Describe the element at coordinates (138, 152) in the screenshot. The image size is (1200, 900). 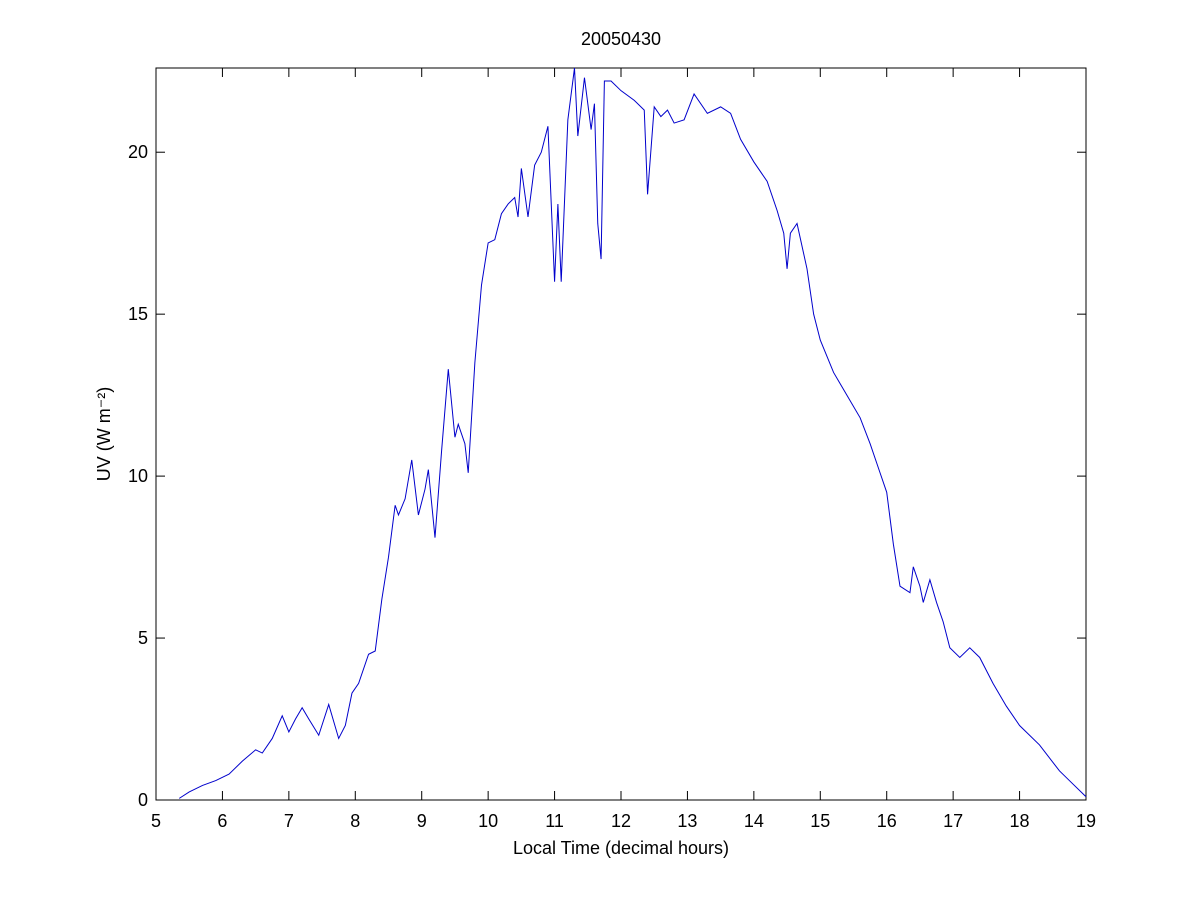
I see `y-tick-label: 20` at that location.